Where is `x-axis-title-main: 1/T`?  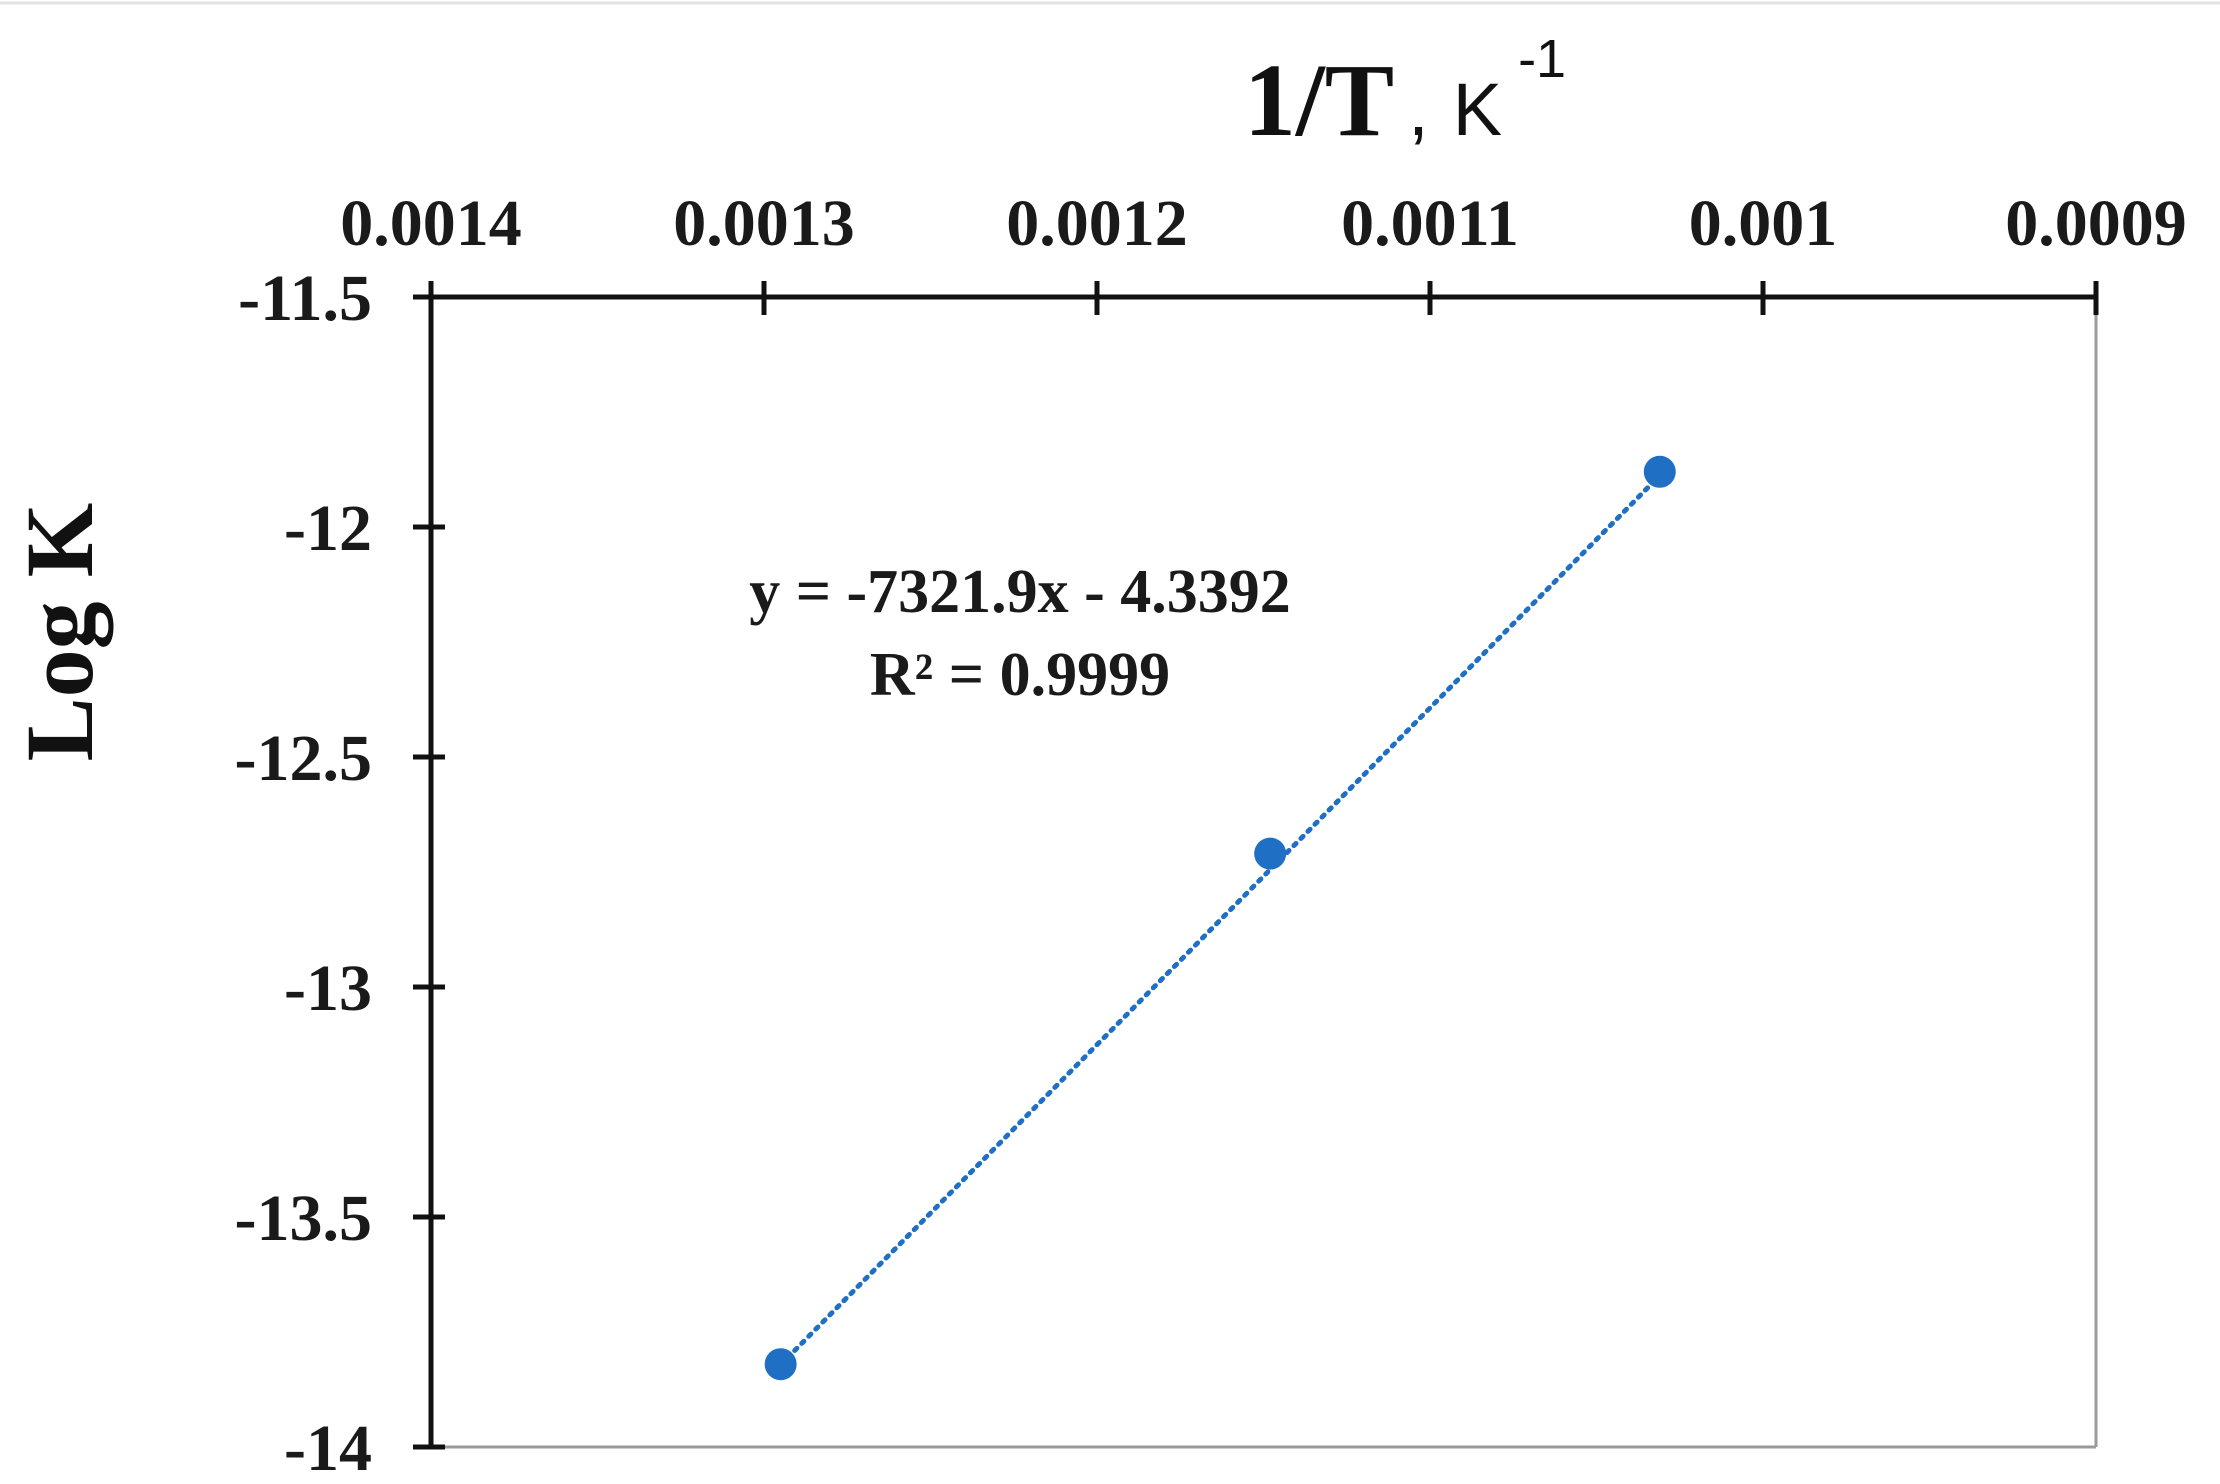 x-axis-title-main: 1/T is located at coordinates (1319, 100).